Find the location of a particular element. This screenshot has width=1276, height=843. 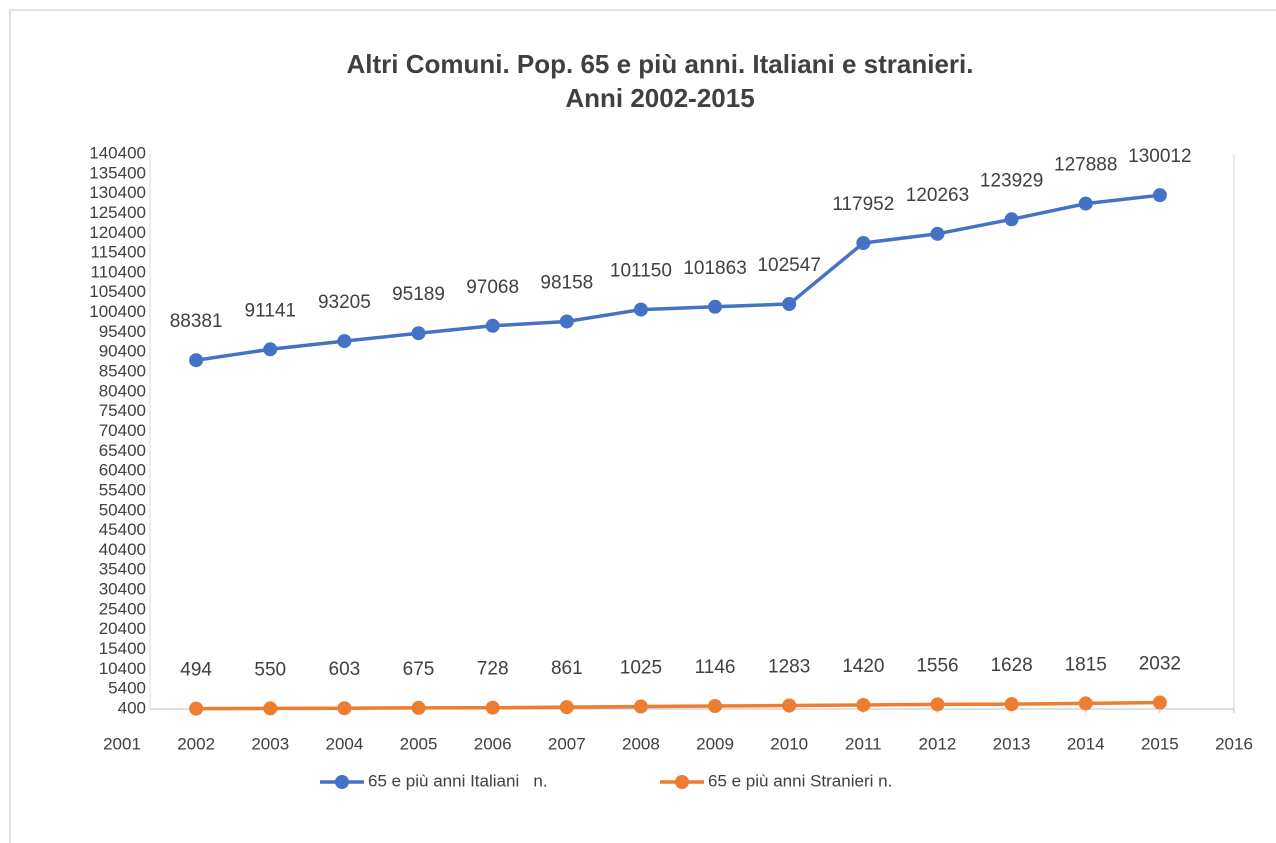

data-label: 1146 is located at coordinates (715, 667).